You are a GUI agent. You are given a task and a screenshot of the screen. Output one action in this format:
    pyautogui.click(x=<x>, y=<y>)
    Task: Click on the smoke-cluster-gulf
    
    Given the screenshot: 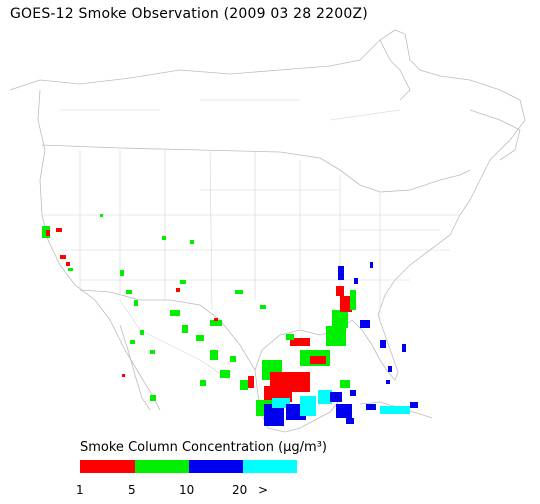 What is the action you would take?
    pyautogui.click(x=317, y=332)
    